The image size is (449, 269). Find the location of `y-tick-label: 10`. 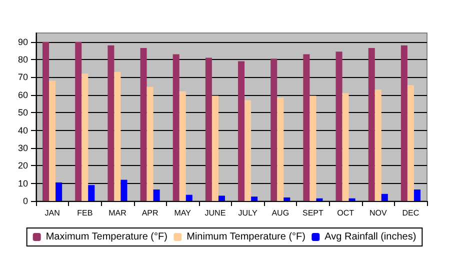

y-tick-label: 10 is located at coordinates (23, 183).